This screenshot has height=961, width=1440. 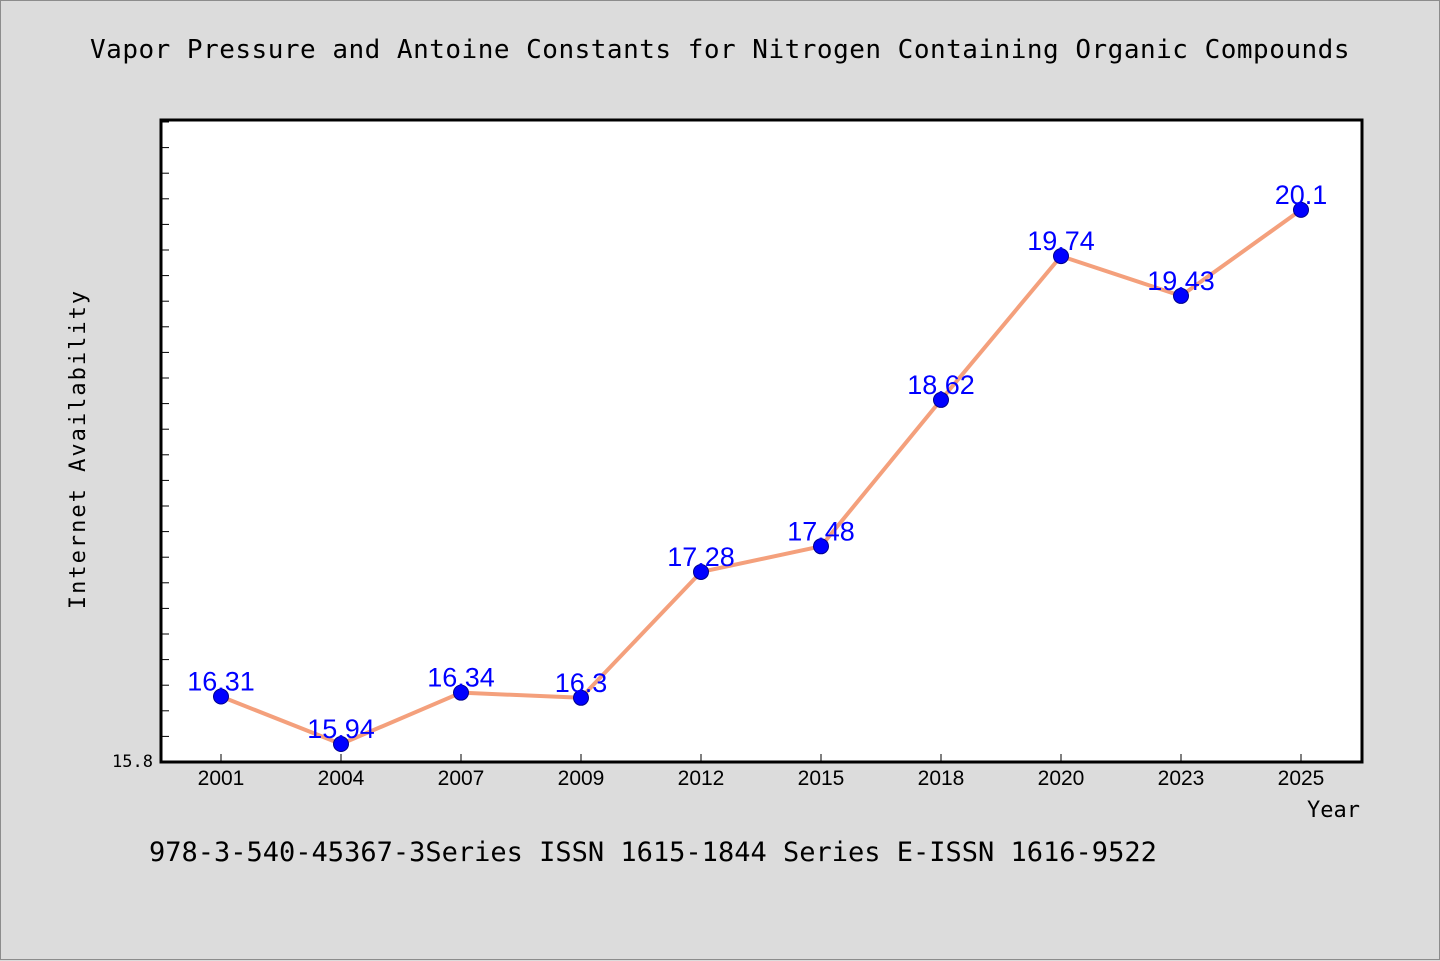 What do you see at coordinates (221, 682) in the screenshot?
I see `data-label: 16.31` at bounding box center [221, 682].